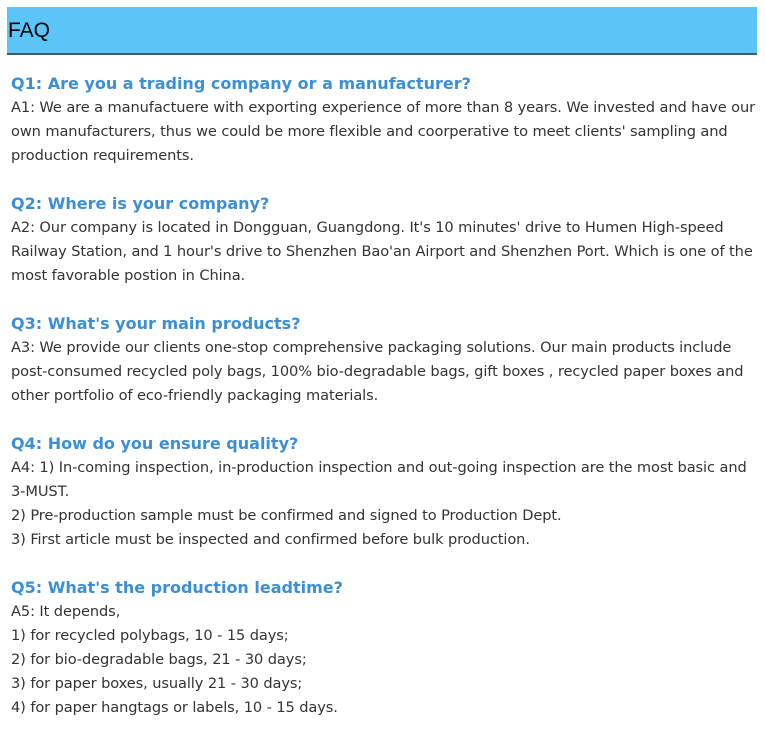 This screenshot has height=748, width=765. Describe the element at coordinates (156, 323) in the screenshot. I see `question: Q3: What's your main products?` at that location.